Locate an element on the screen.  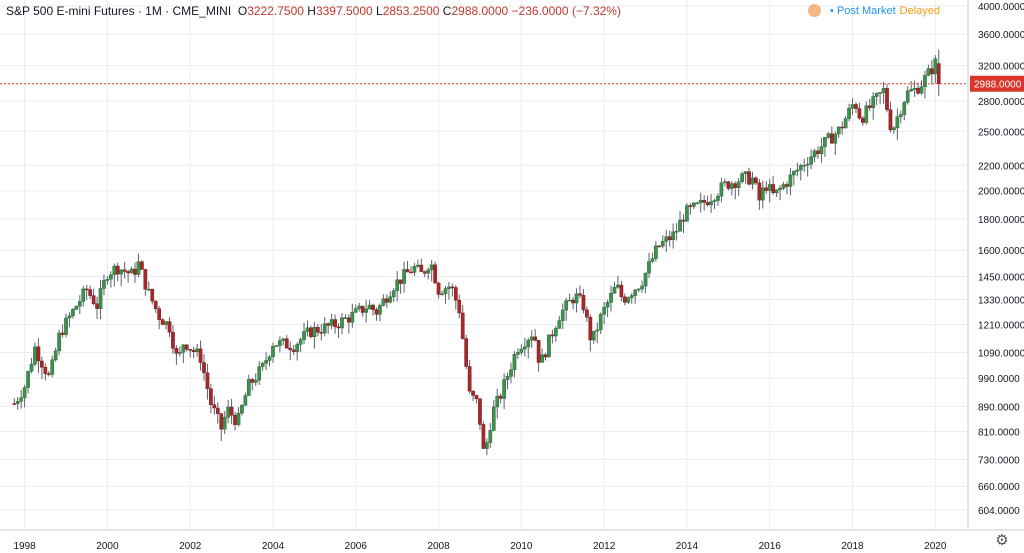
price-tick-label: 660.0000 is located at coordinates (999, 487).